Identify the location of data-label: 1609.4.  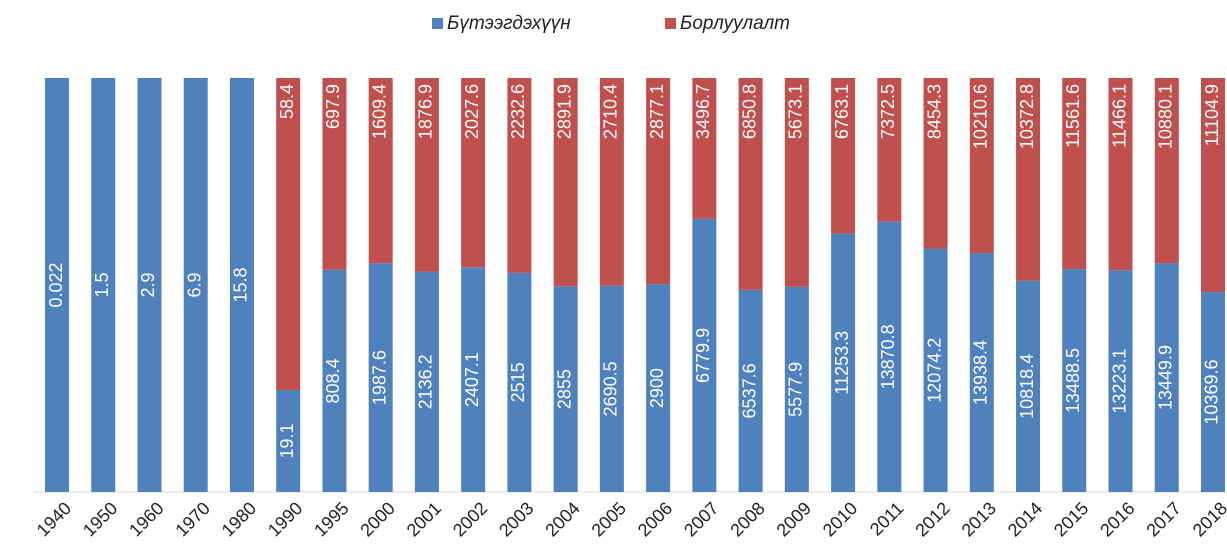
(379, 111).